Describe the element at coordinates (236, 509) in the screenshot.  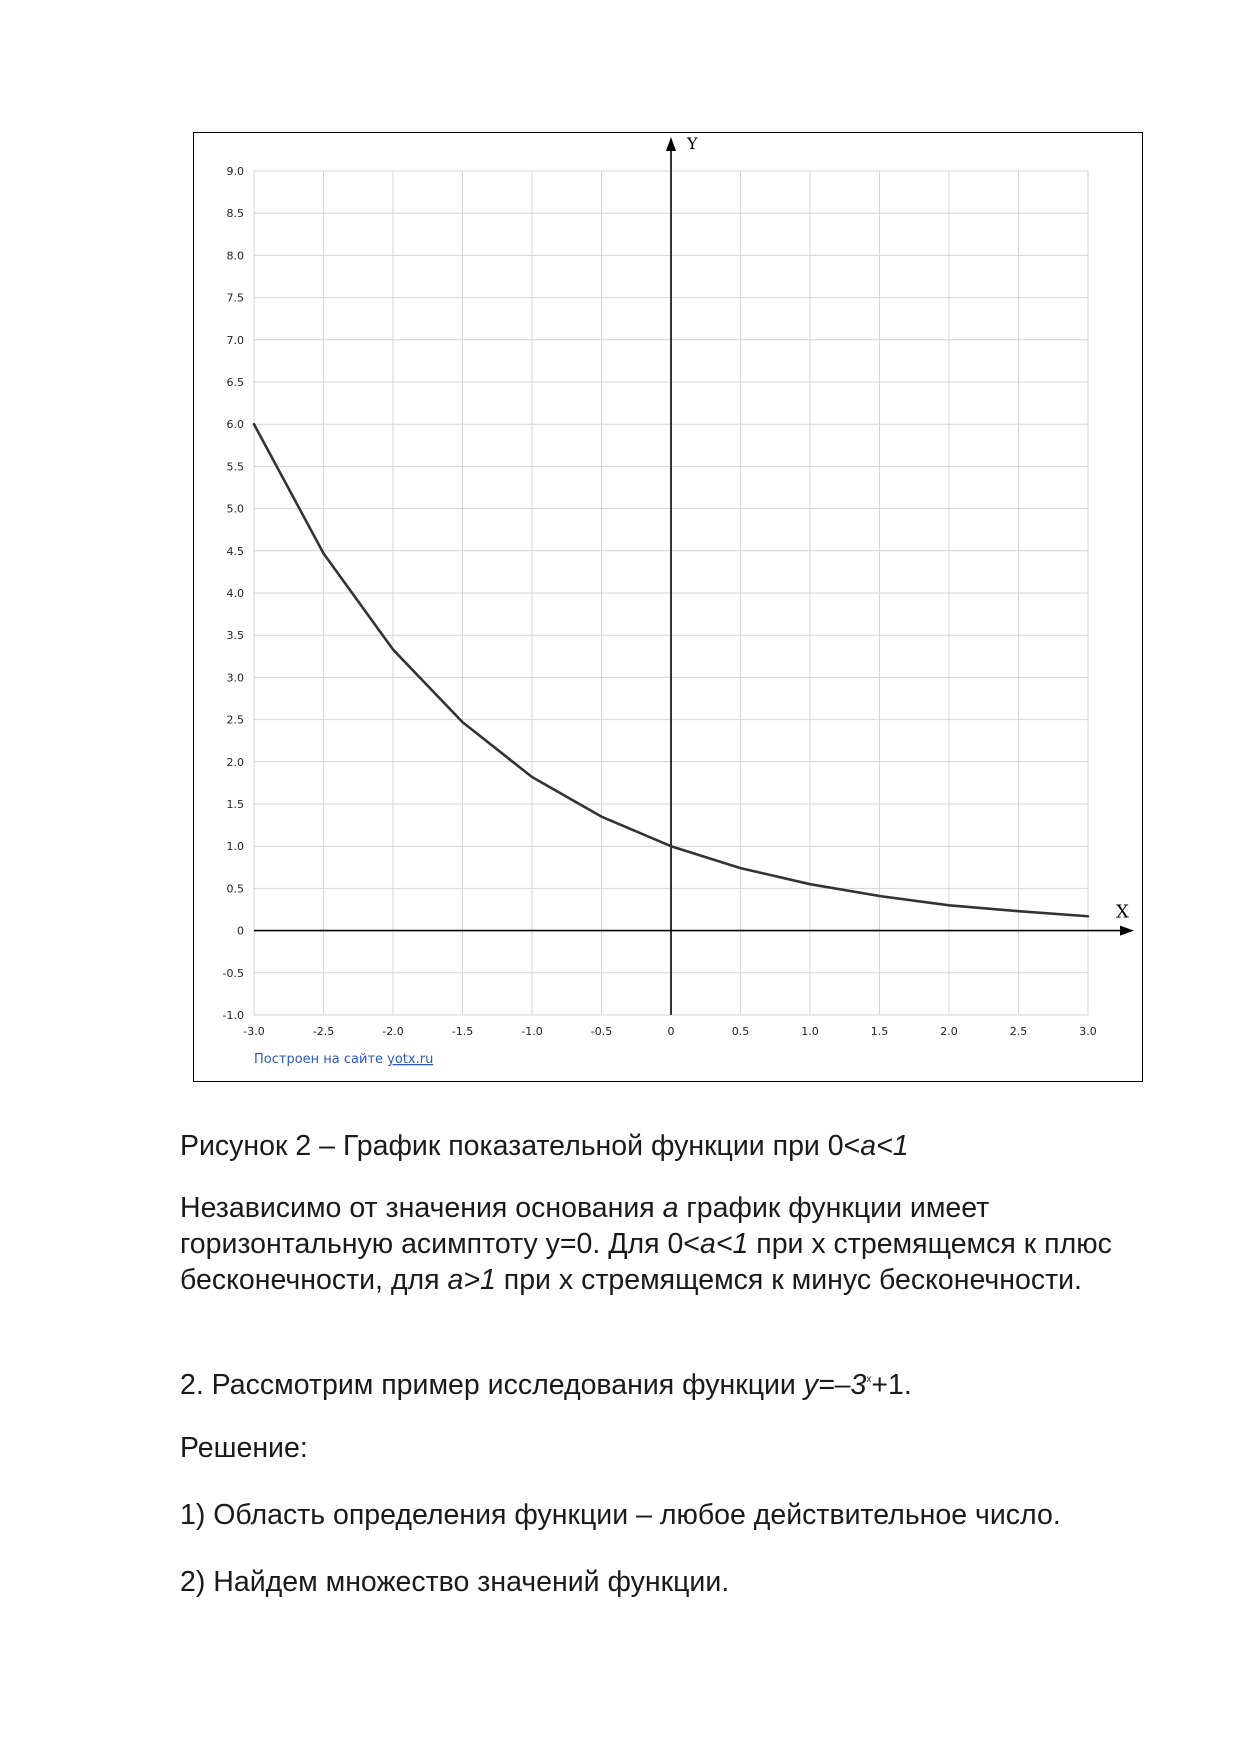
I see `y-tick-label: 5.0` at that location.